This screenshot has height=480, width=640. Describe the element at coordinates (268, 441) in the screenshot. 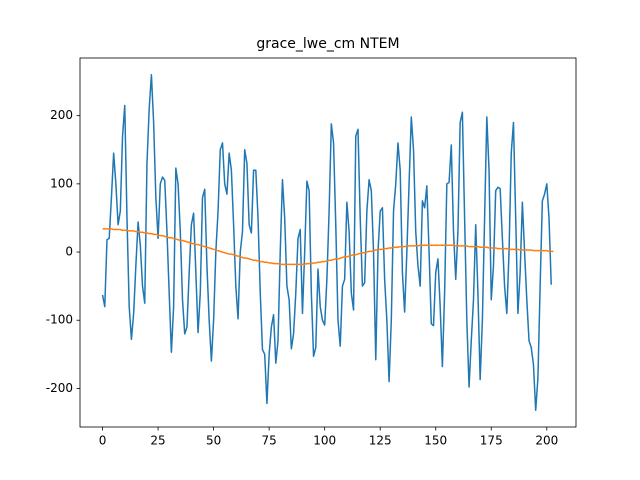

I see `x-tick-label: 75` at that location.